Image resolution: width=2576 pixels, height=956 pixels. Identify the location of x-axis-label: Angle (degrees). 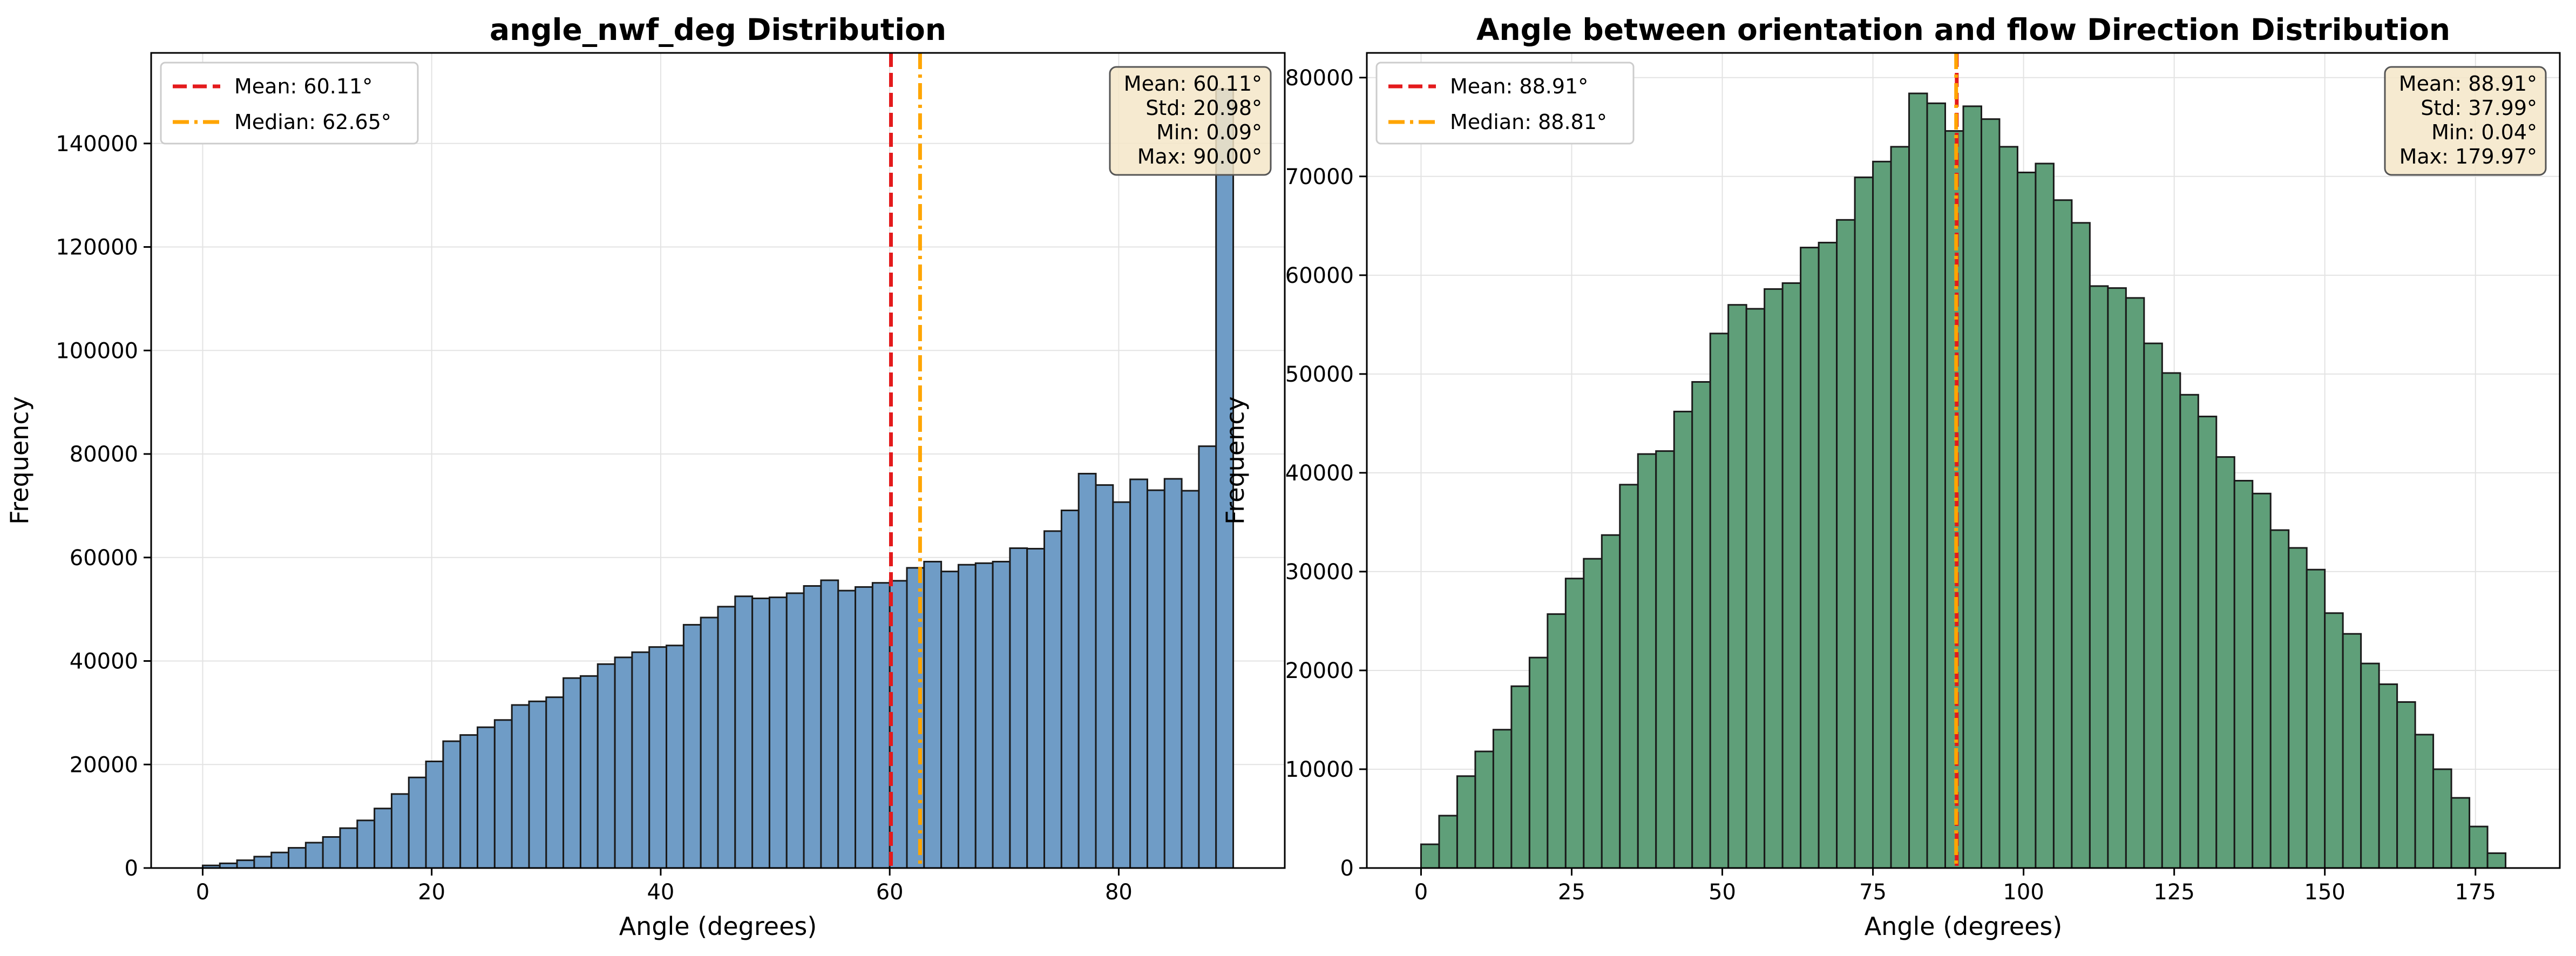
(718, 927).